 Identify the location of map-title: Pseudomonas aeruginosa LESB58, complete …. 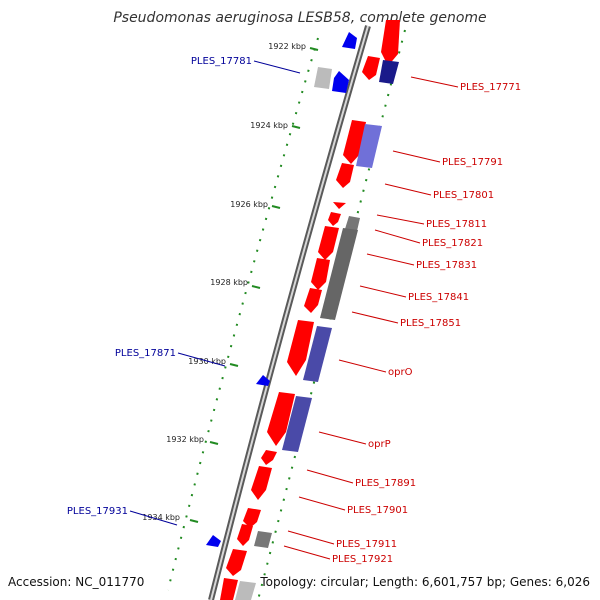
(299, 18).